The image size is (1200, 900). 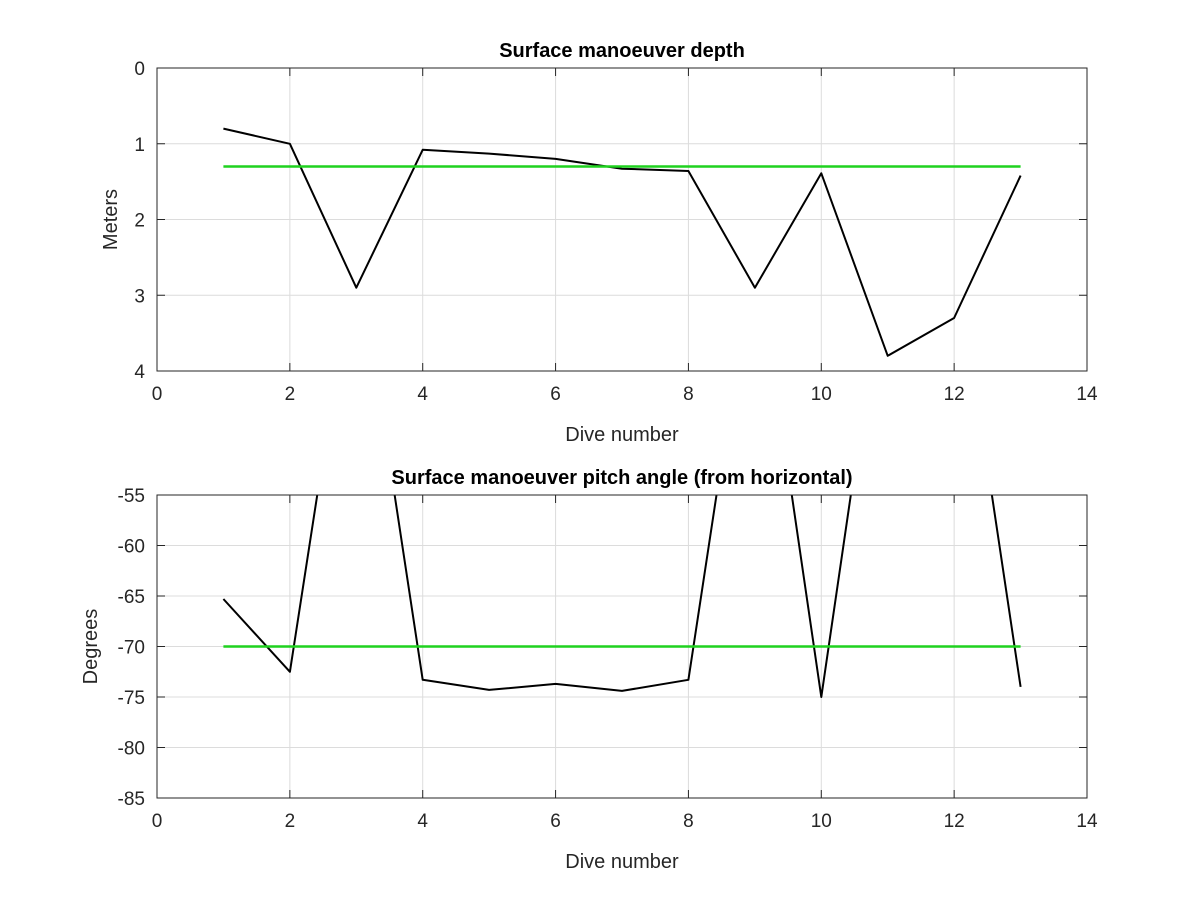 I want to click on y-tick-label: -60, so click(x=131, y=547).